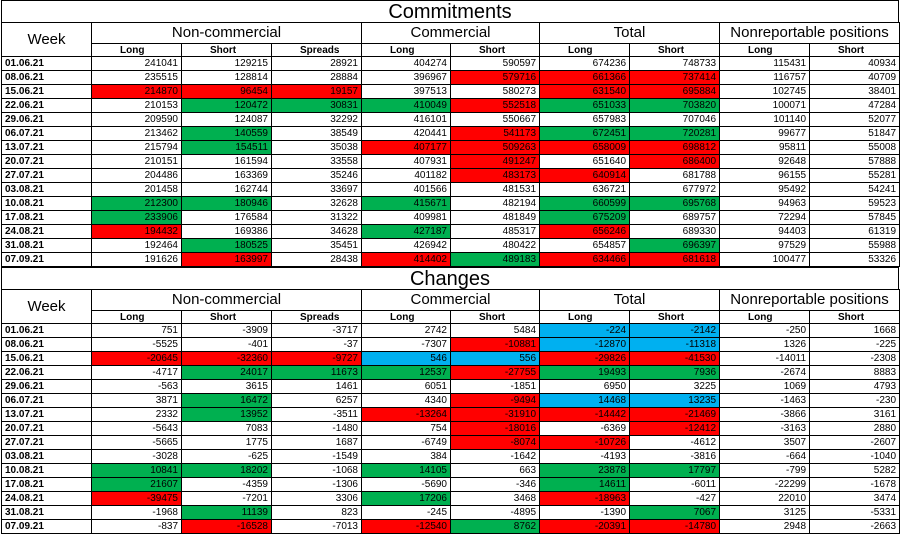 The height and width of the screenshot is (559, 900). Describe the element at coordinates (316, 217) in the screenshot. I see `value-cell: 31322` at that location.